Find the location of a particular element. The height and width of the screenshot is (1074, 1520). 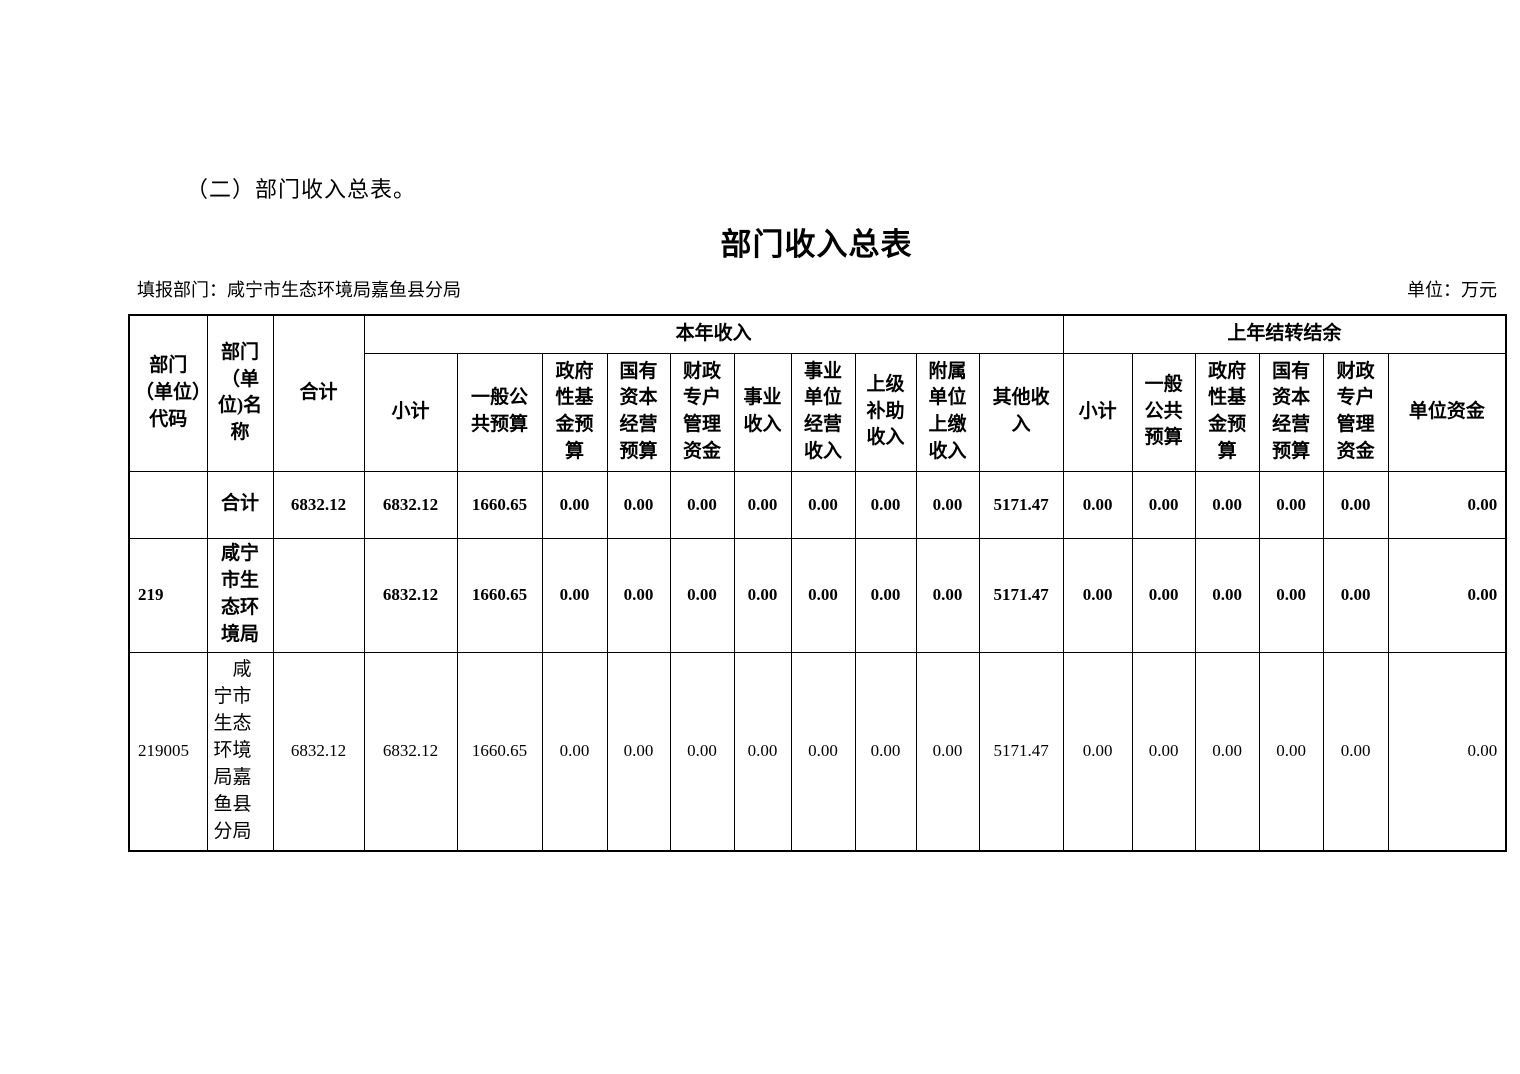

table-meta-line: 填报部门：咸宁市生态环境局嘉鱼县分局 单位：万元 is located at coordinates (817, 289).